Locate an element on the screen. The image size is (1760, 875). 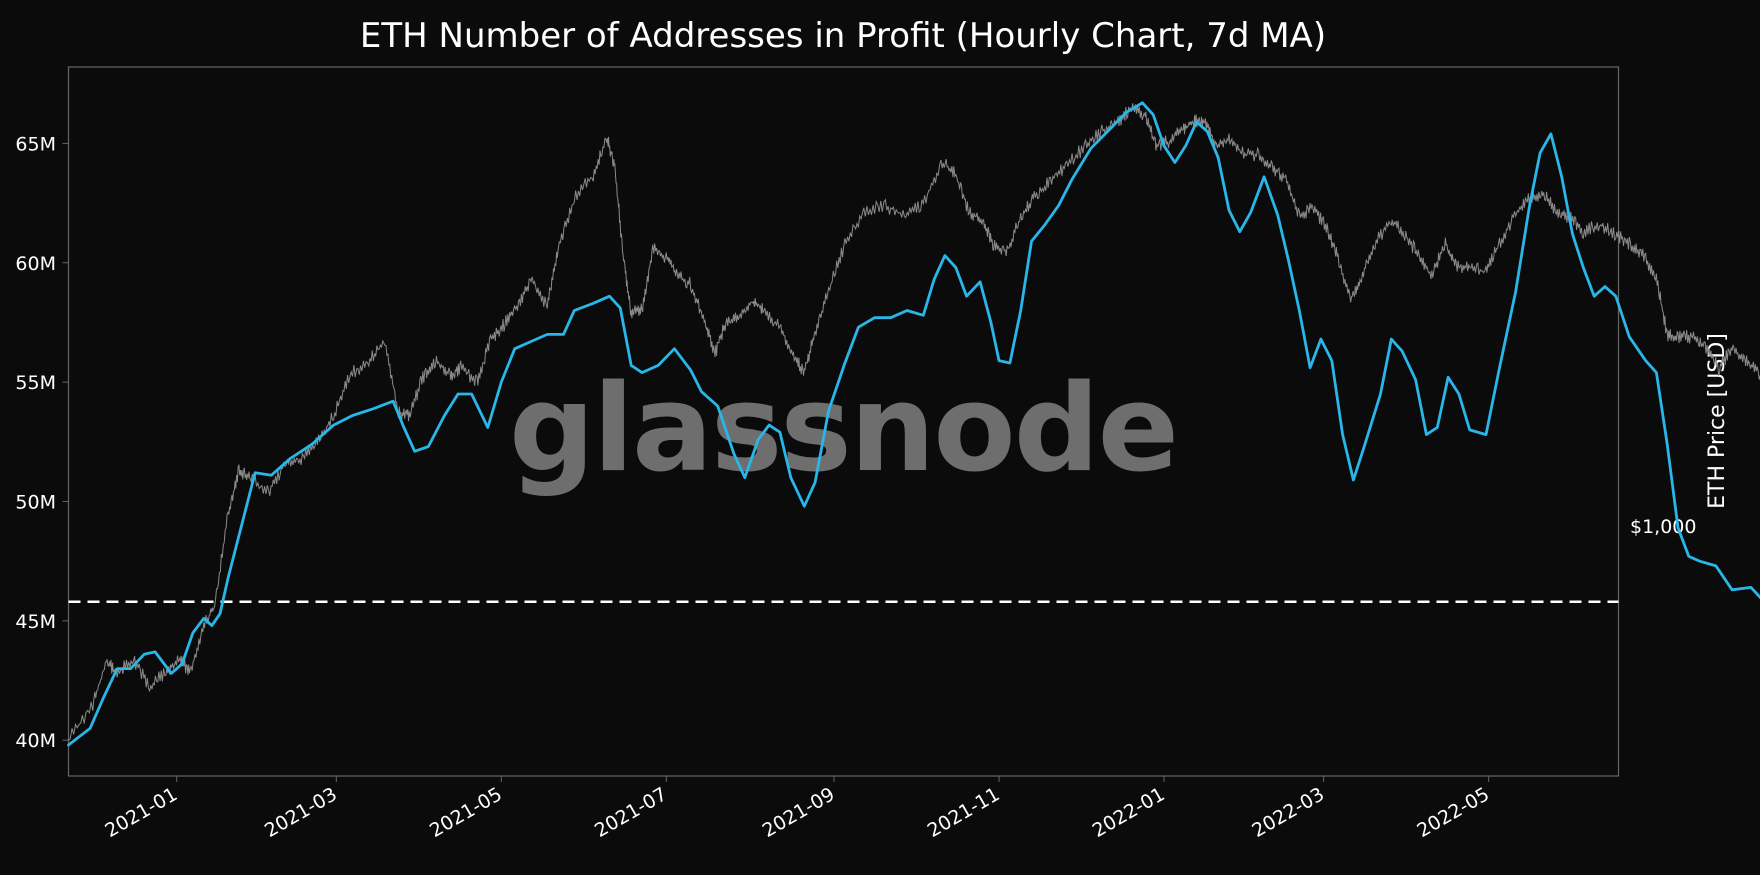
y-tick-label: 45M is located at coordinates (35, 622).